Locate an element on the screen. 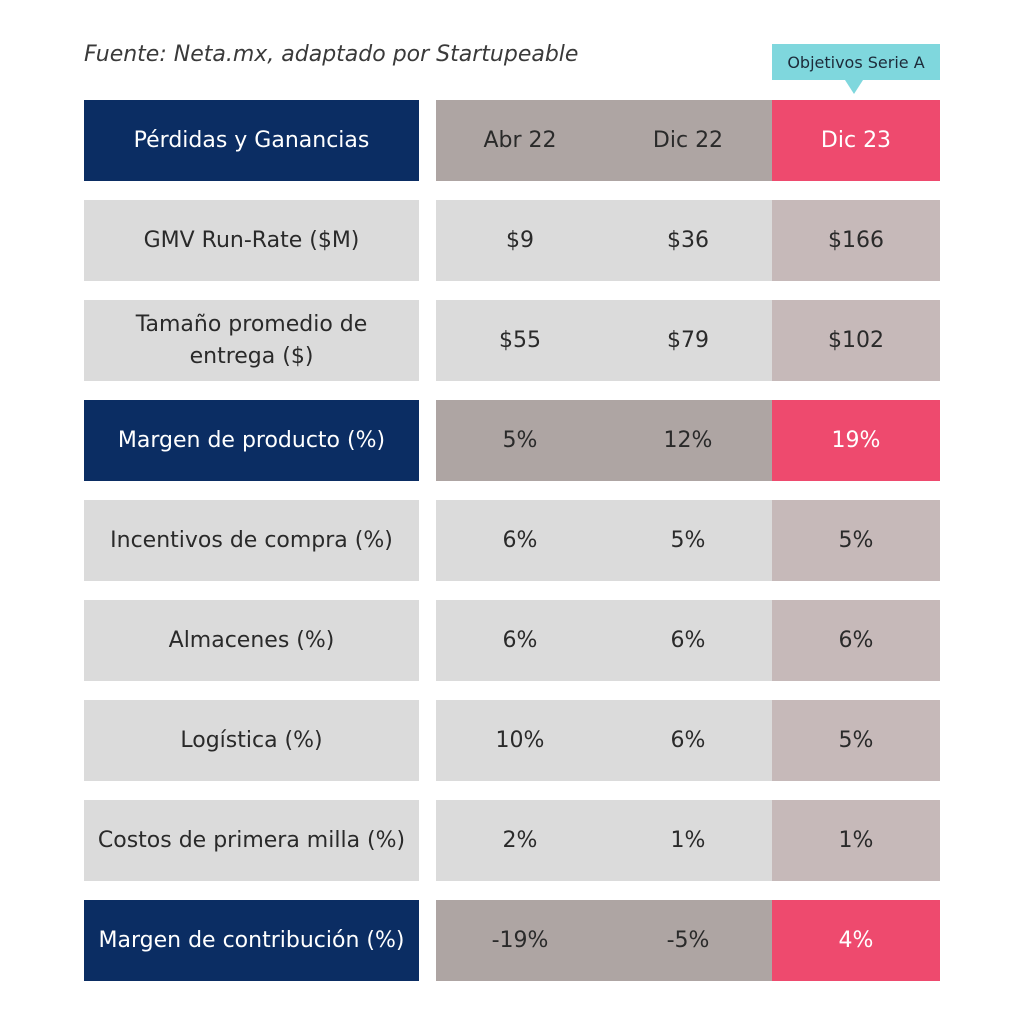 This screenshot has height=1024, width=1024. table-row: Incentivos de compra (%) 6% 5% 5% is located at coordinates (512, 540).